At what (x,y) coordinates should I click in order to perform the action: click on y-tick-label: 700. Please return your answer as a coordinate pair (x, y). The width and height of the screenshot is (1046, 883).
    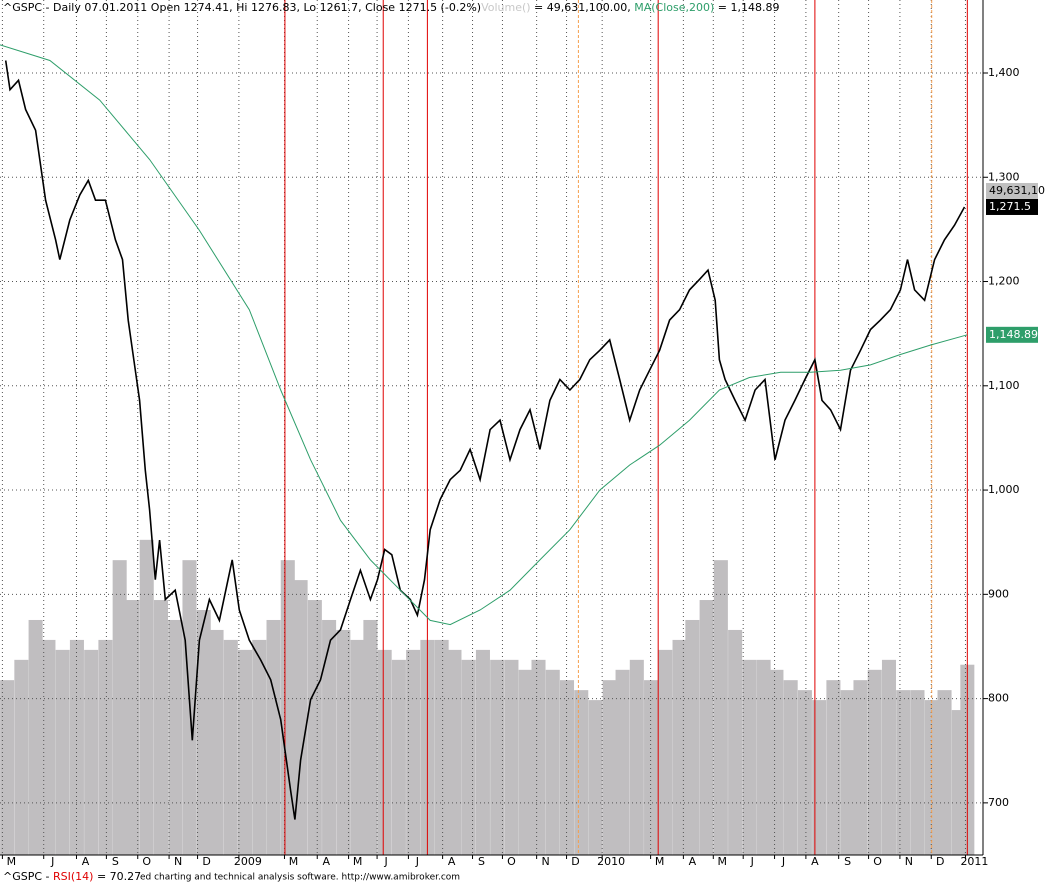
    Looking at the image, I should click on (998, 802).